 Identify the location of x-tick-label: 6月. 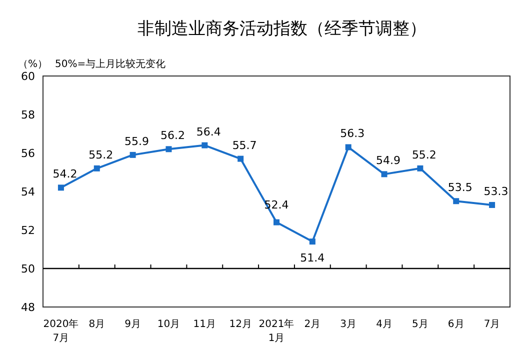
(456, 324).